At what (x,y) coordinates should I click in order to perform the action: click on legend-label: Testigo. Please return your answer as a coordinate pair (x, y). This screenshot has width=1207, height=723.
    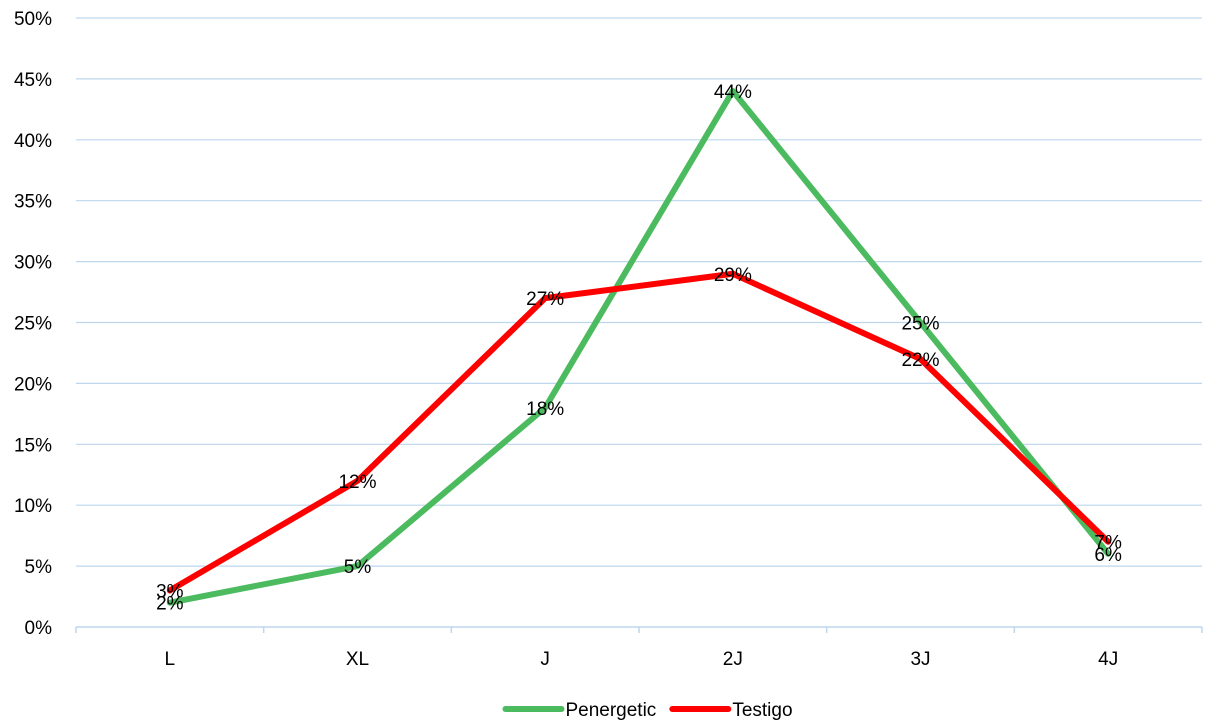
    Looking at the image, I should click on (762, 710).